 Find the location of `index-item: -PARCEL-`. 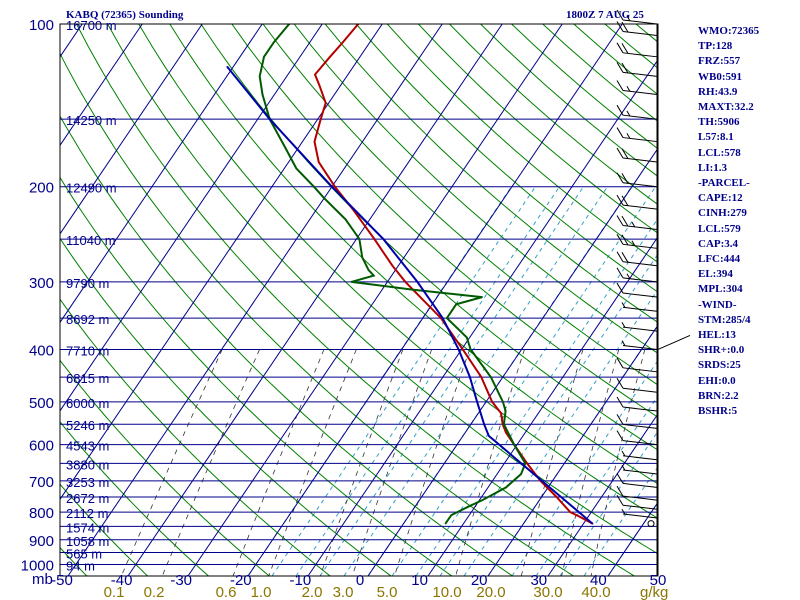

index-item: -PARCEL- is located at coordinates (724, 183).